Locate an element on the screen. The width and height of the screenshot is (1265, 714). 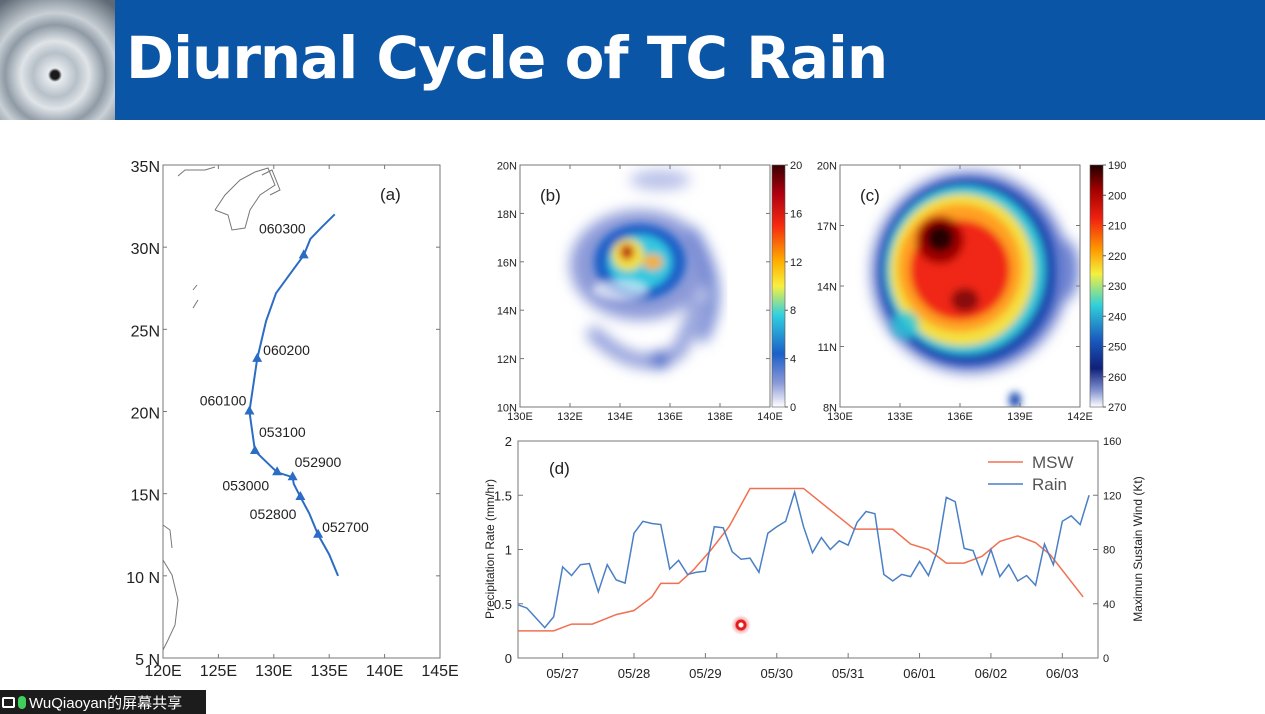
colorbar-tick-label: 4 is located at coordinates (793, 360).